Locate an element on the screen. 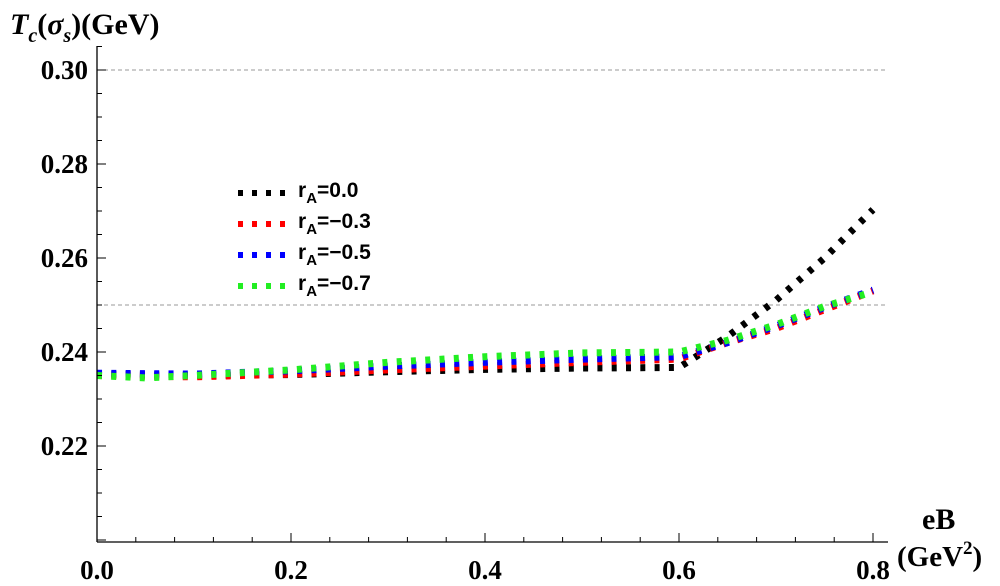 Image resolution: width=1000 pixels, height=586 pixels. y-axis-title-paren: ( is located at coordinates (42, 24).